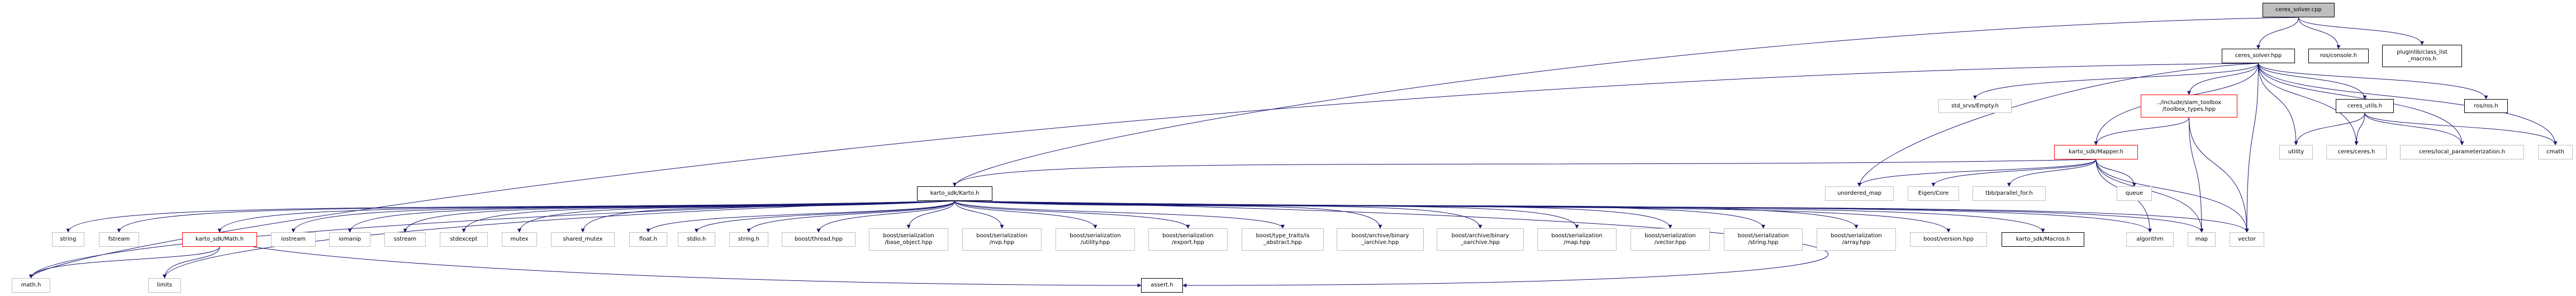 The width and height of the screenshot is (2576, 296). I want to click on node-label: ceres_utils.h, so click(2365, 105).